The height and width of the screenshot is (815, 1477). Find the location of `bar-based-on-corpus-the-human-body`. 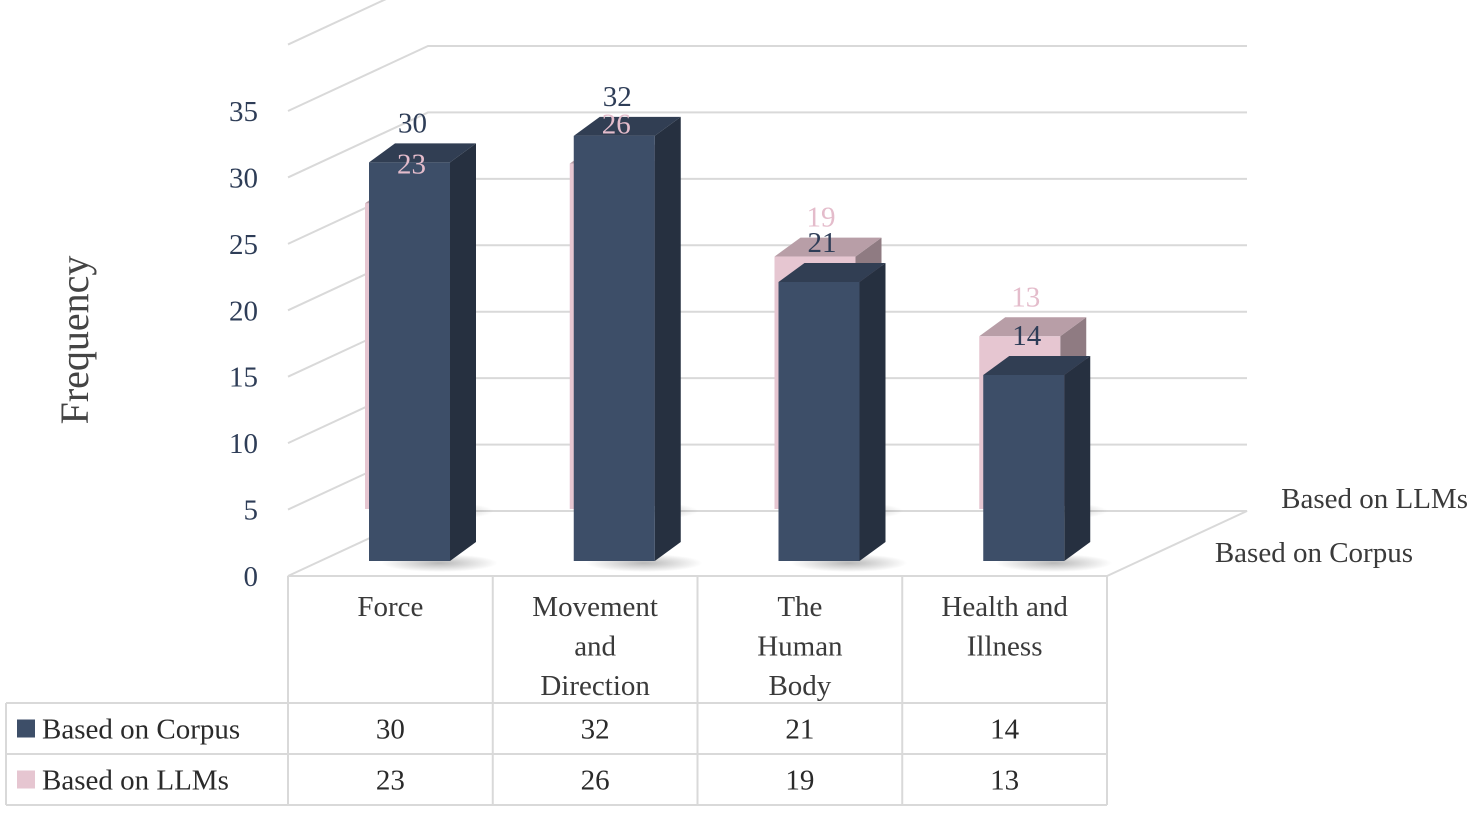

bar-based-on-corpus-the-human-body is located at coordinates (843, 417).